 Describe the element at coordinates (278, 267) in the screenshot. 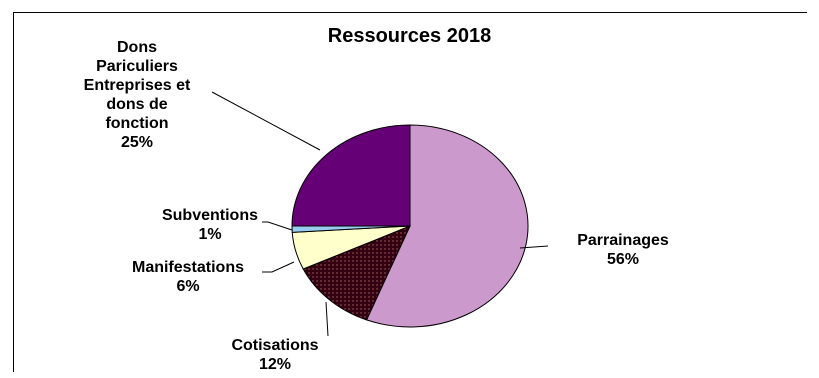

I see `leader-line-manifestations` at that location.